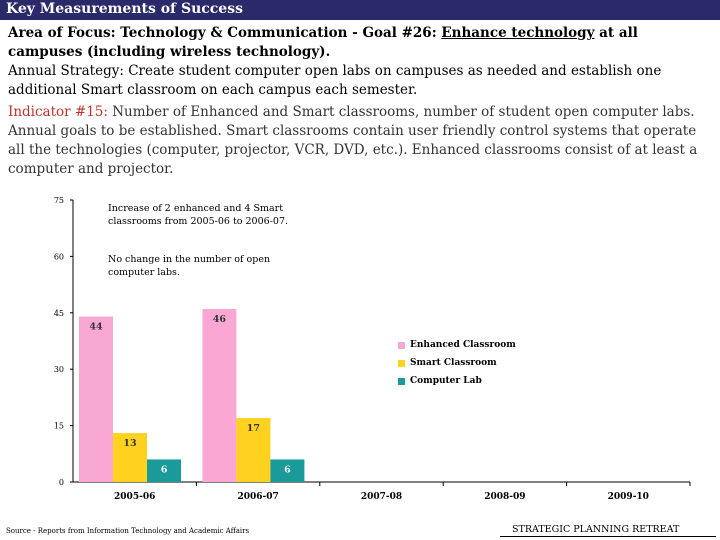 Image resolution: width=720 pixels, height=540 pixels. I want to click on x-tick-label: 2009-10, so click(628, 497).